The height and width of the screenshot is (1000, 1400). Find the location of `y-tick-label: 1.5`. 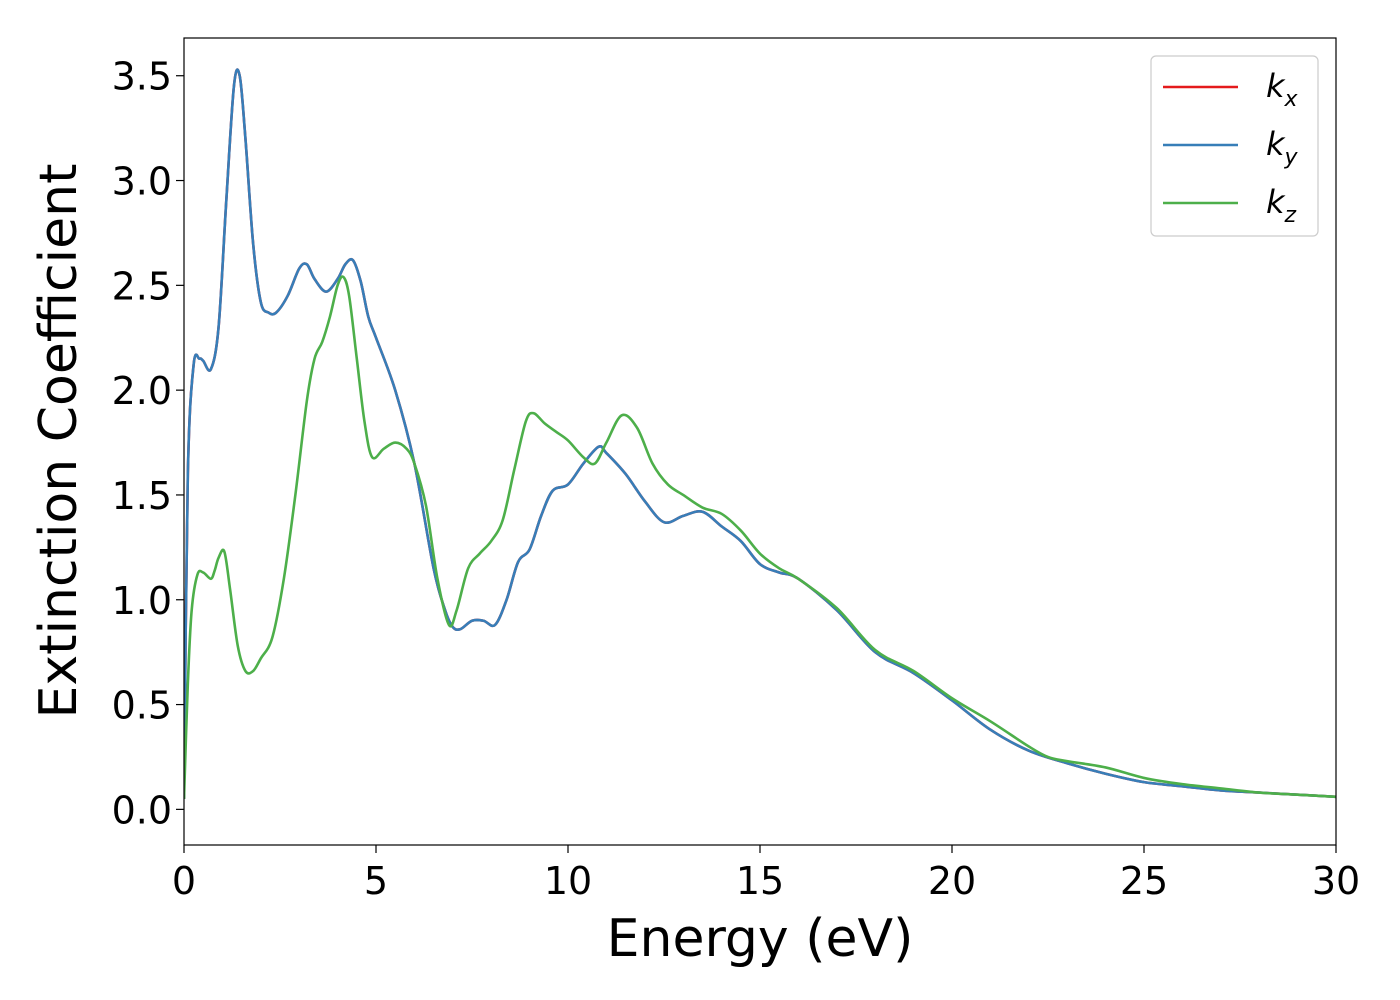

y-tick-label: 1.5 is located at coordinates (142, 496).